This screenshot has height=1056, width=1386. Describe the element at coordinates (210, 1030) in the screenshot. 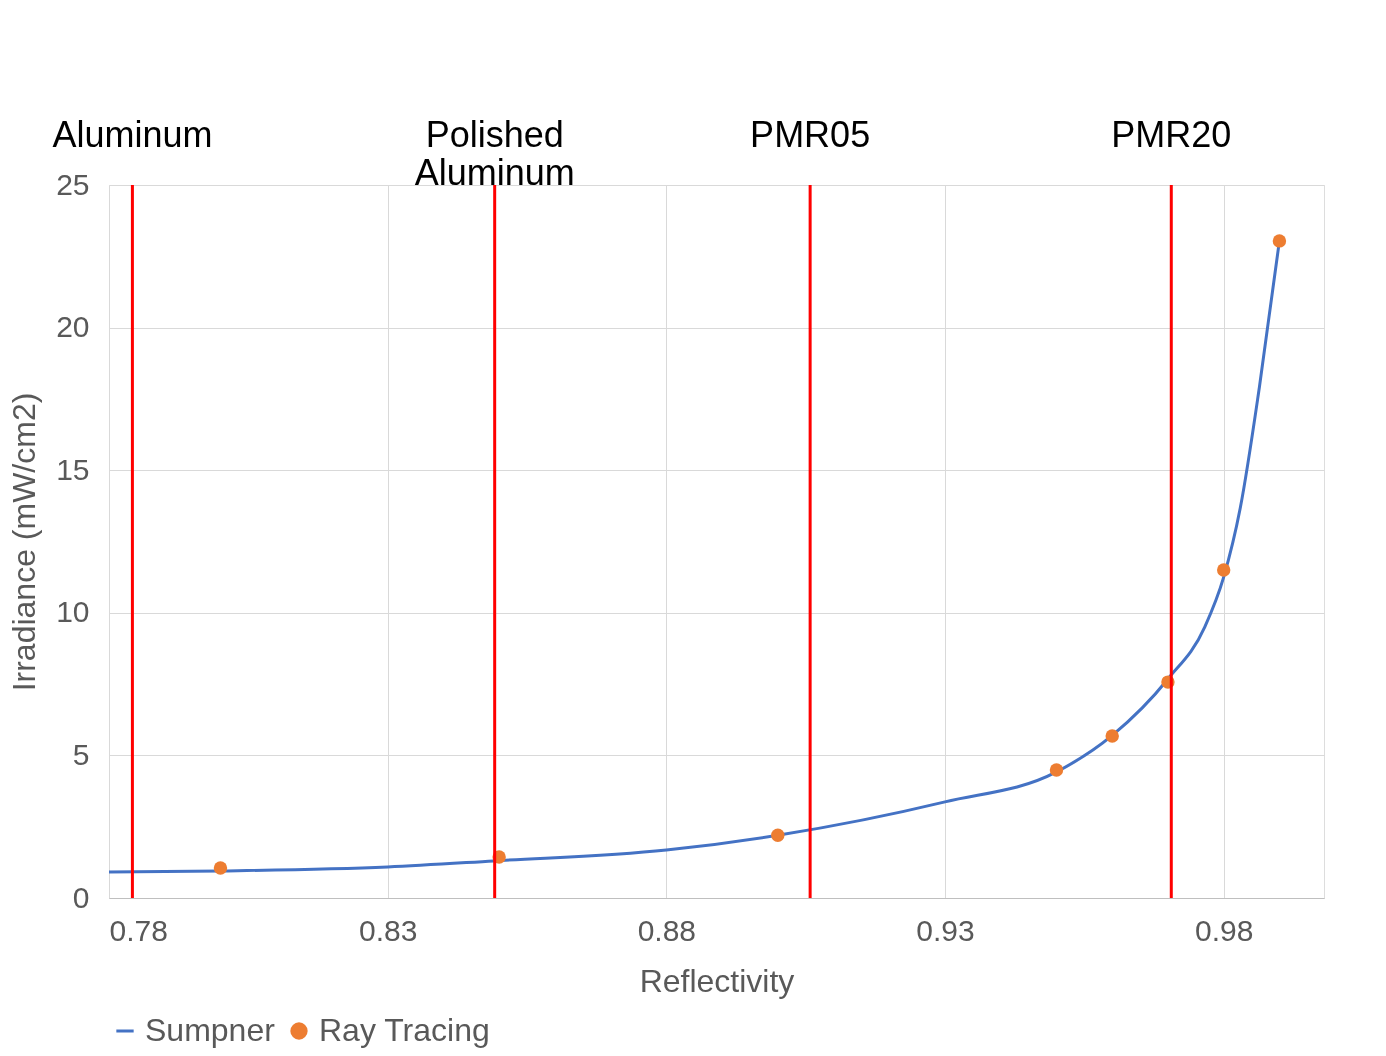

I see `legend-label: Sumpner` at that location.